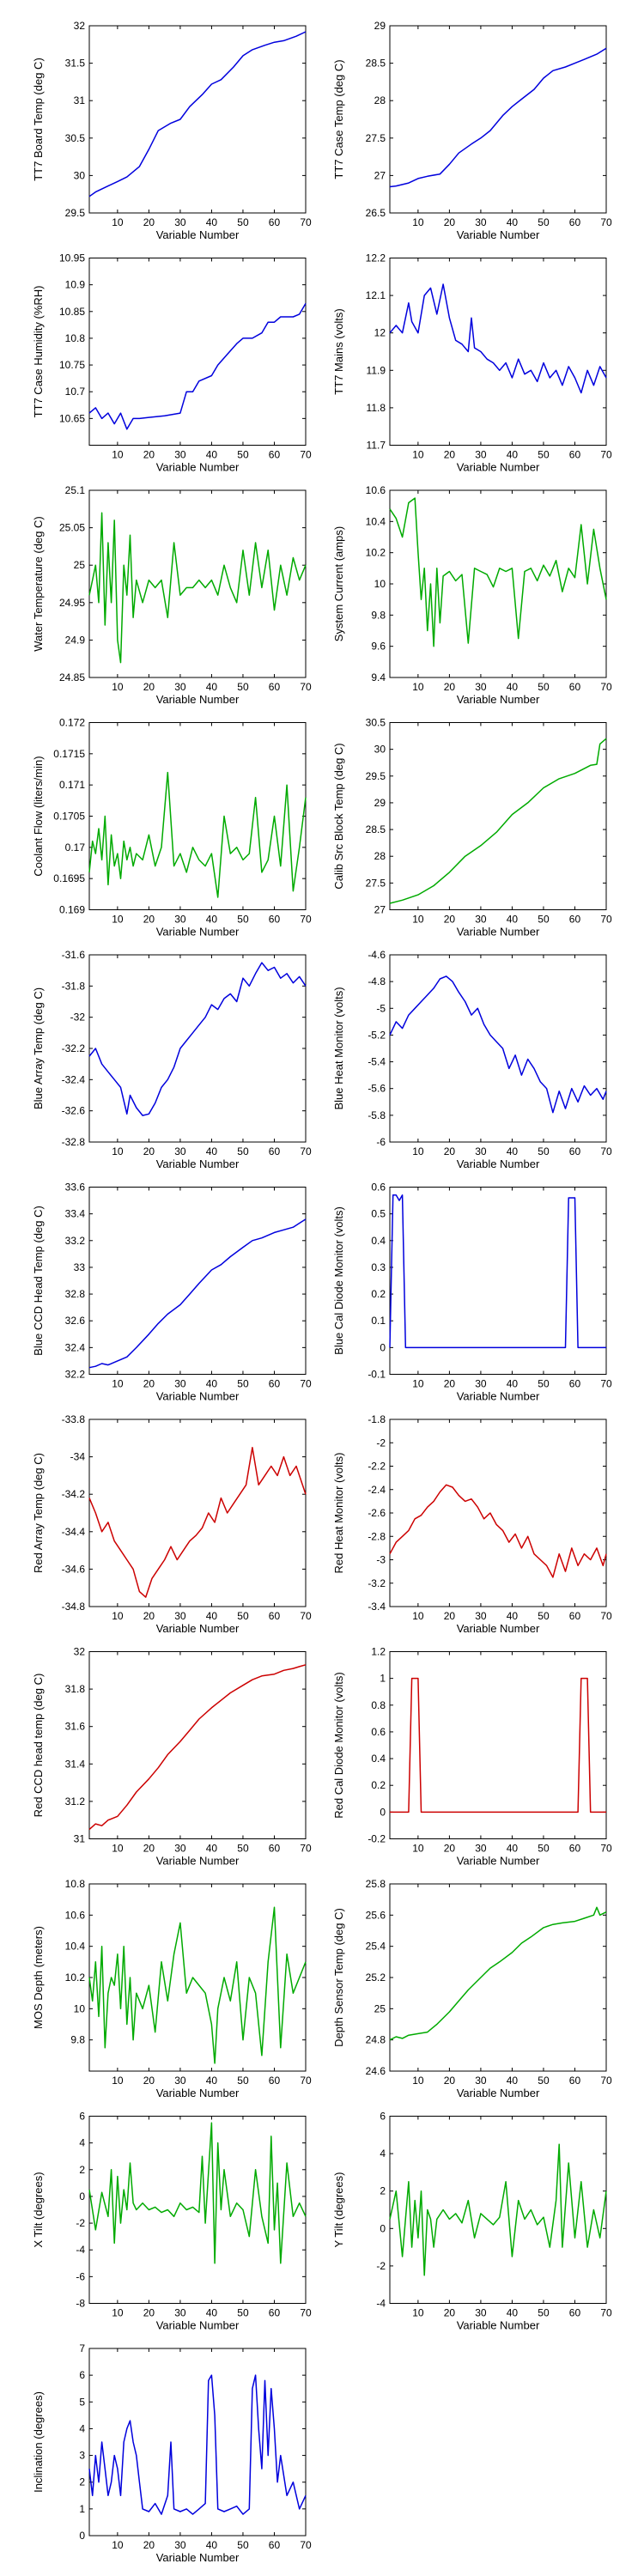  What do you see at coordinates (75, 138) in the screenshot?
I see `y-tick-label: 30.5` at bounding box center [75, 138].